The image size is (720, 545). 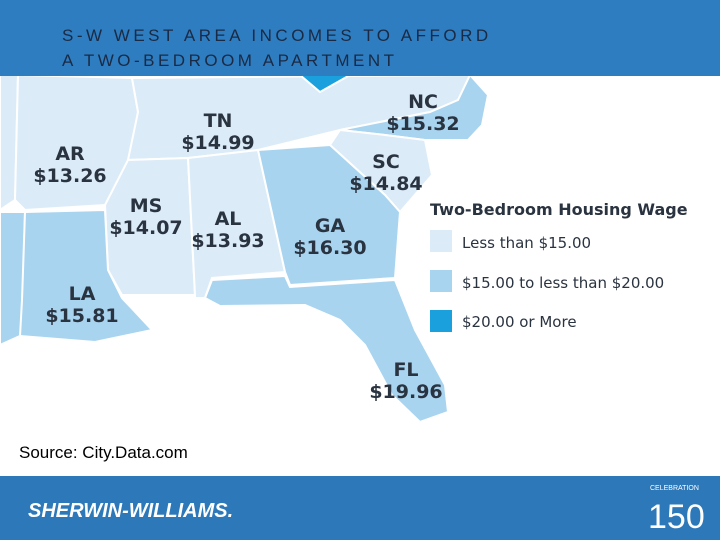 What do you see at coordinates (277, 35) in the screenshot?
I see `title-line: S-W WEST AREA INCOMES TO AFFORD` at bounding box center [277, 35].